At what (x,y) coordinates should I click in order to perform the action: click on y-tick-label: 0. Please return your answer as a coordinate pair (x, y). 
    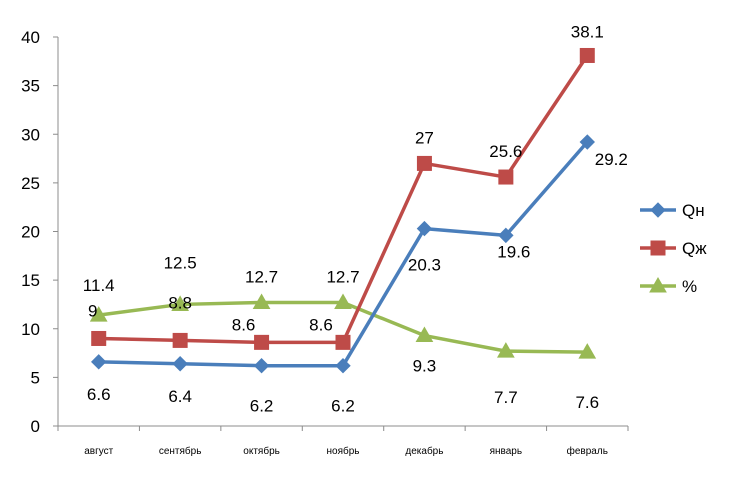
    Looking at the image, I should click on (35, 426).